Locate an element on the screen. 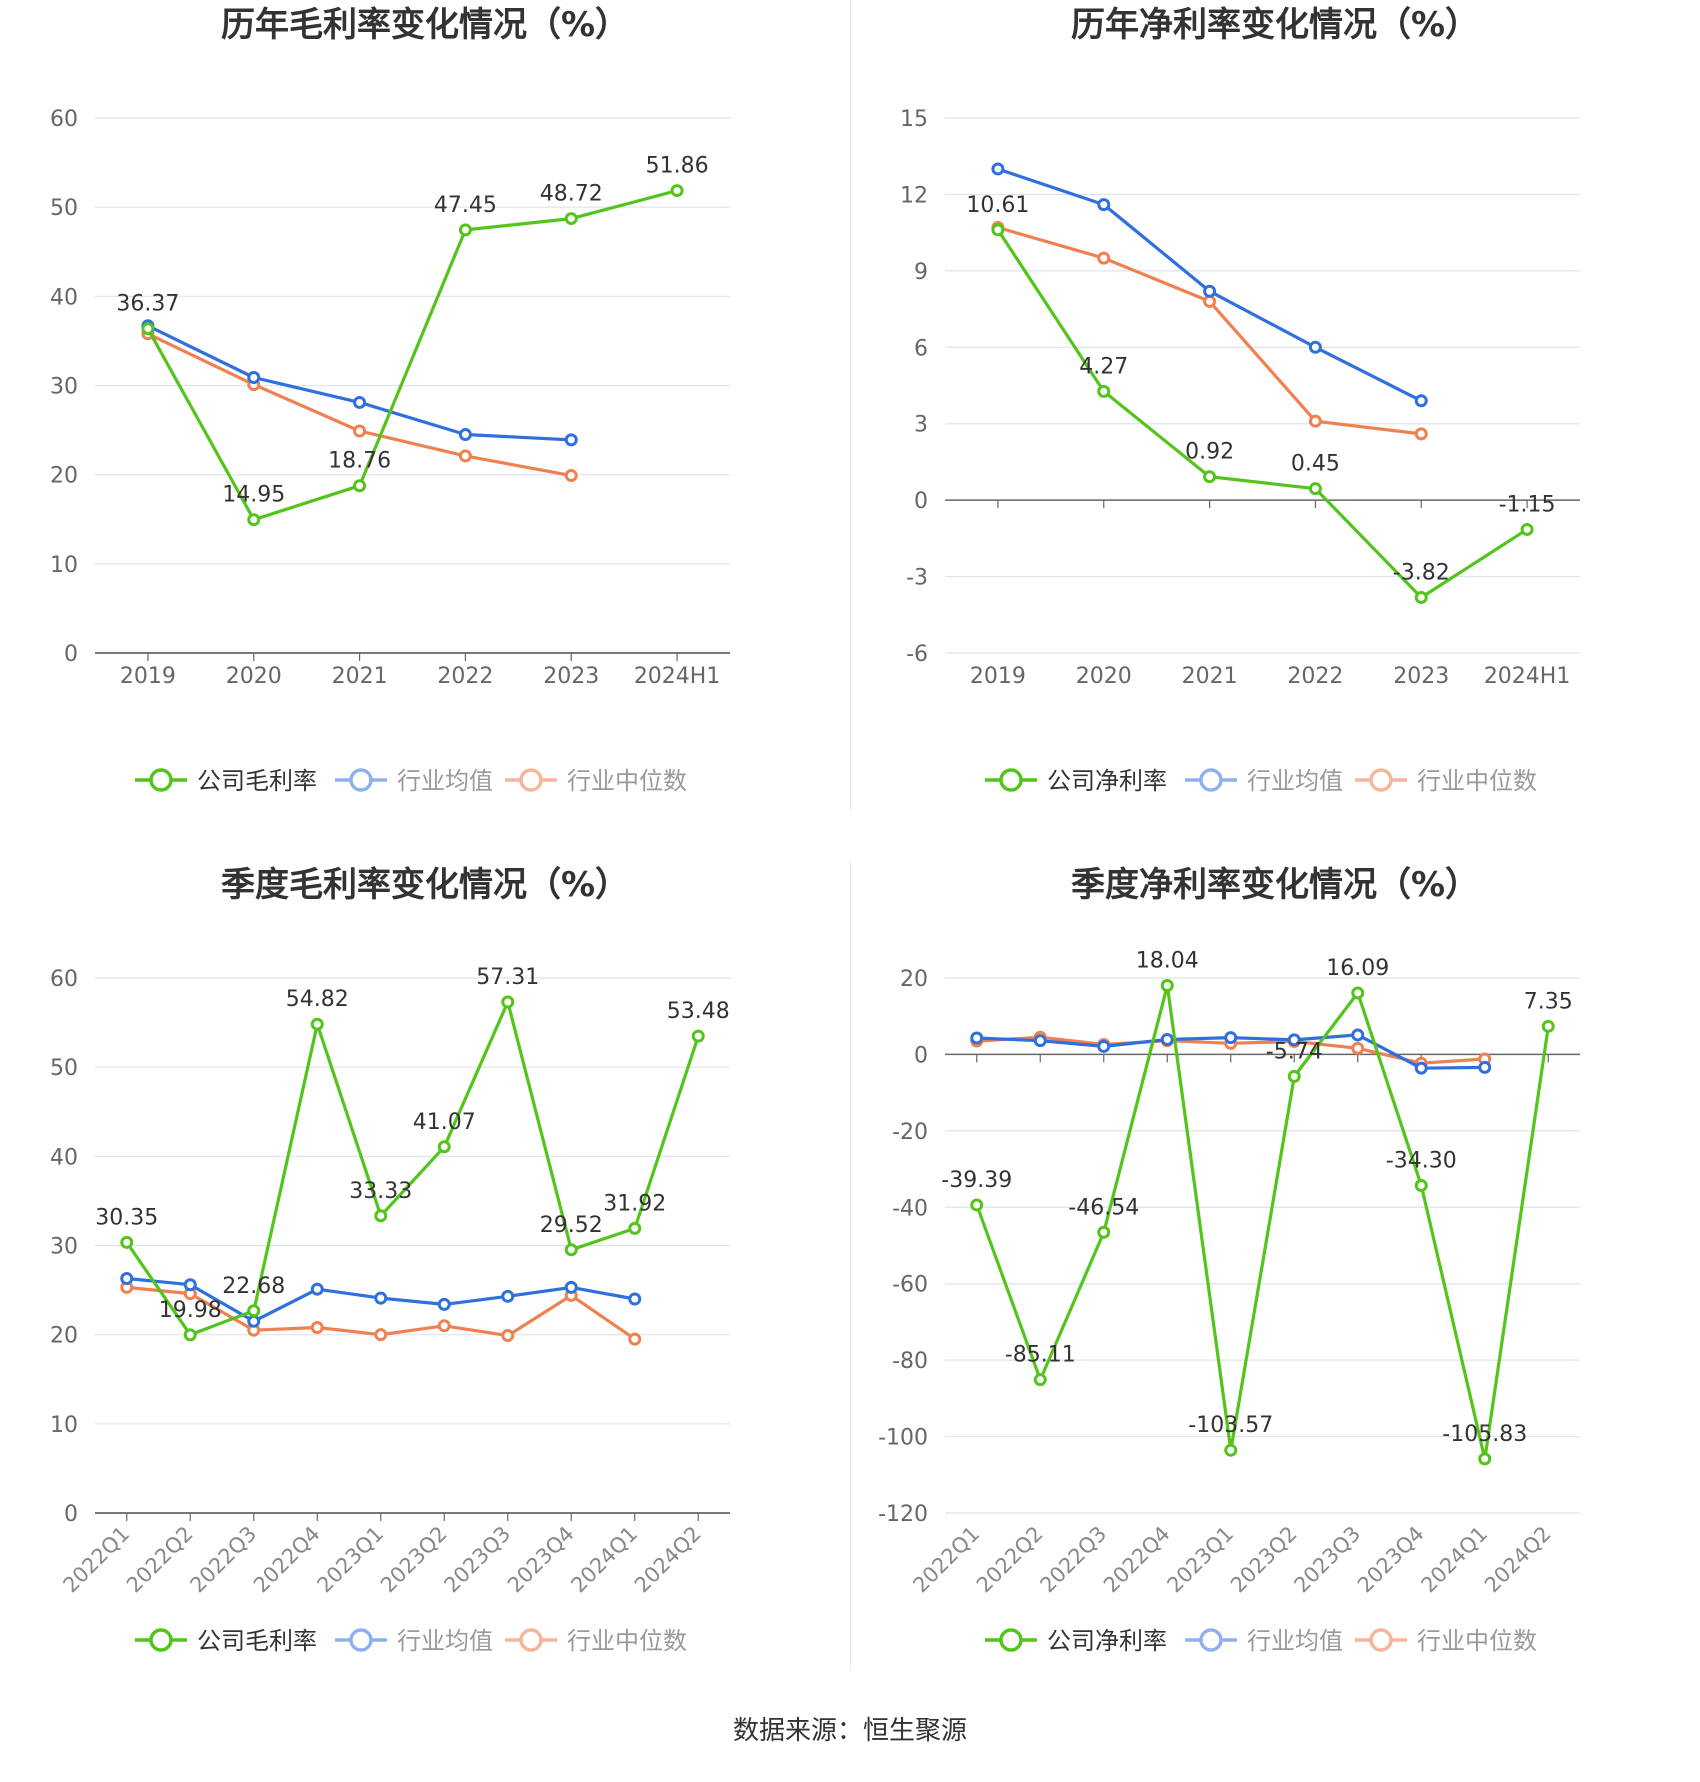  data-label: 57.31 is located at coordinates (507, 977).